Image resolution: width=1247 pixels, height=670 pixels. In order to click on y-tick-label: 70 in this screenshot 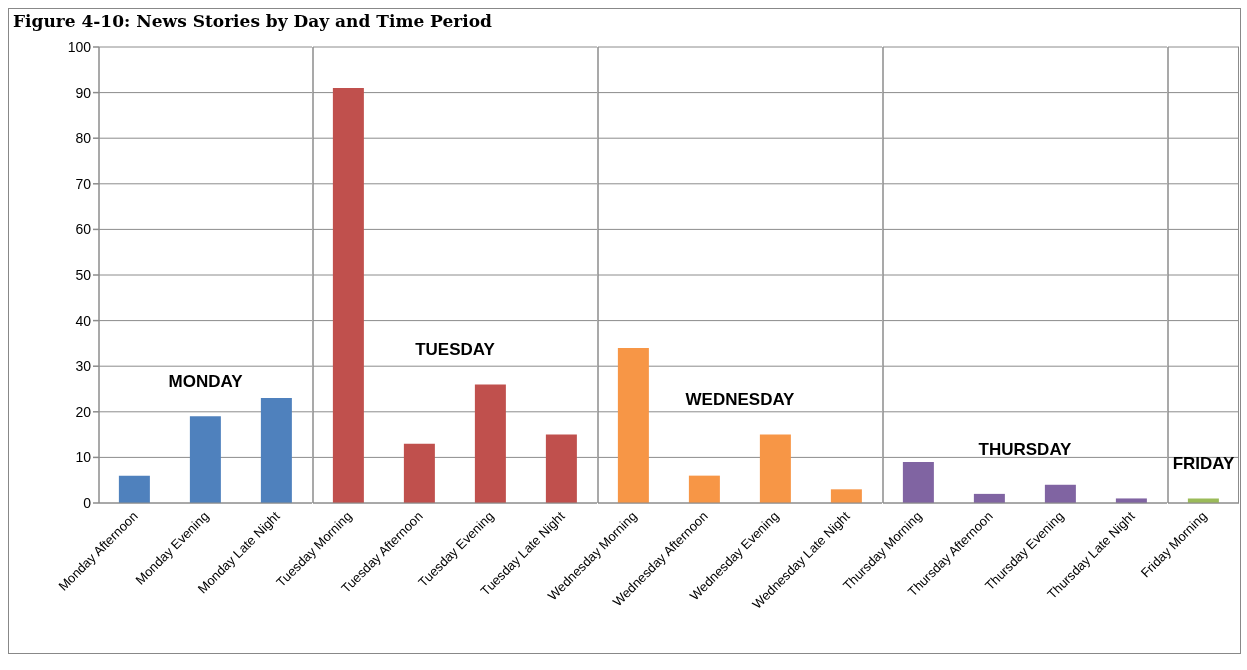, I will do `click(83, 183)`.